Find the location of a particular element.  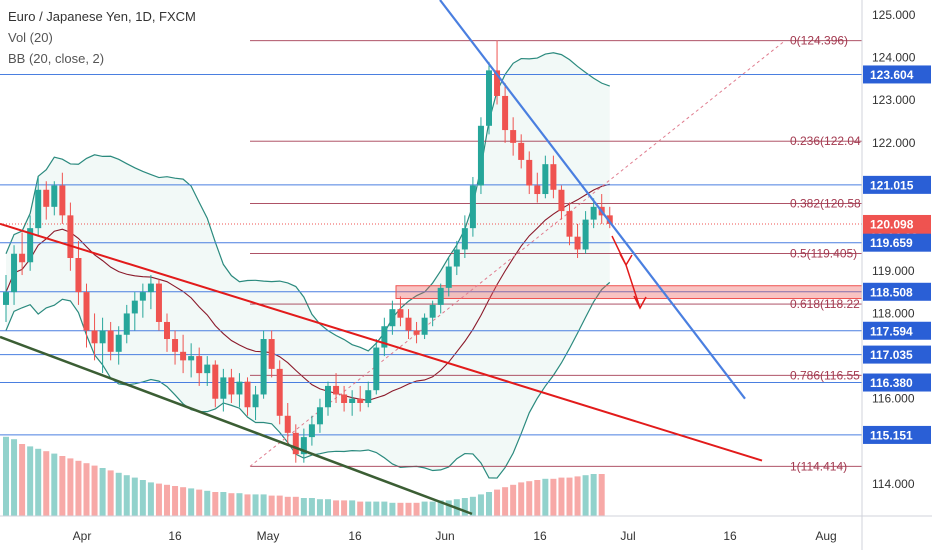

indicator-bb-label: BB (20, close, 2) is located at coordinates (56, 58).